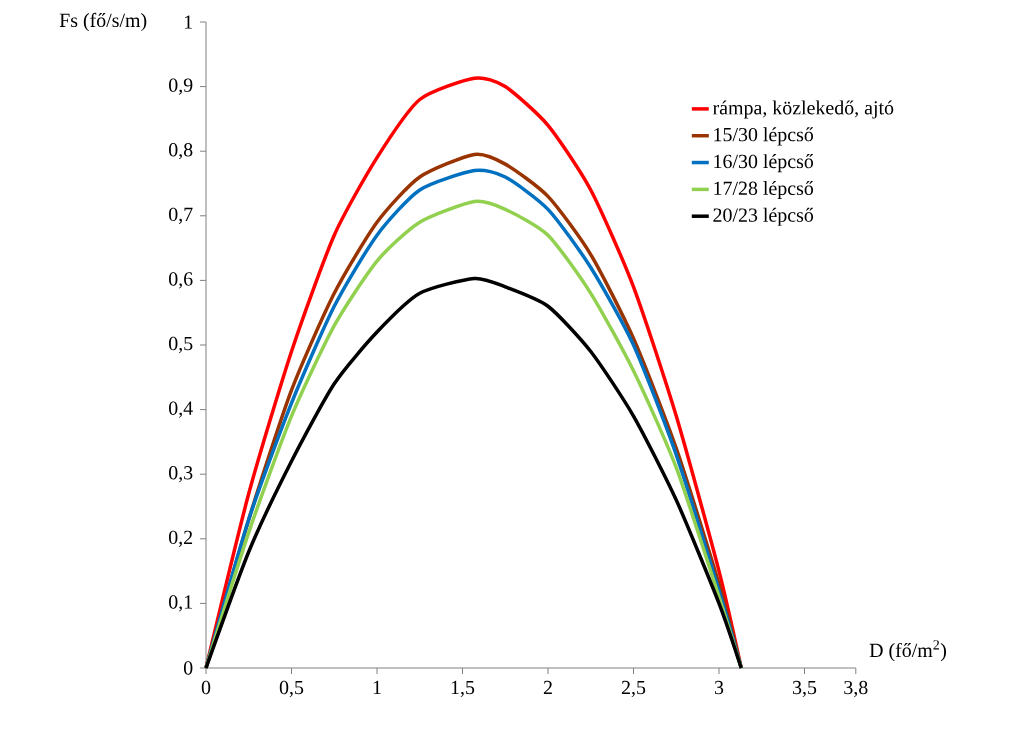  I want to click on y-tick-label: 0,4, so click(181, 409).